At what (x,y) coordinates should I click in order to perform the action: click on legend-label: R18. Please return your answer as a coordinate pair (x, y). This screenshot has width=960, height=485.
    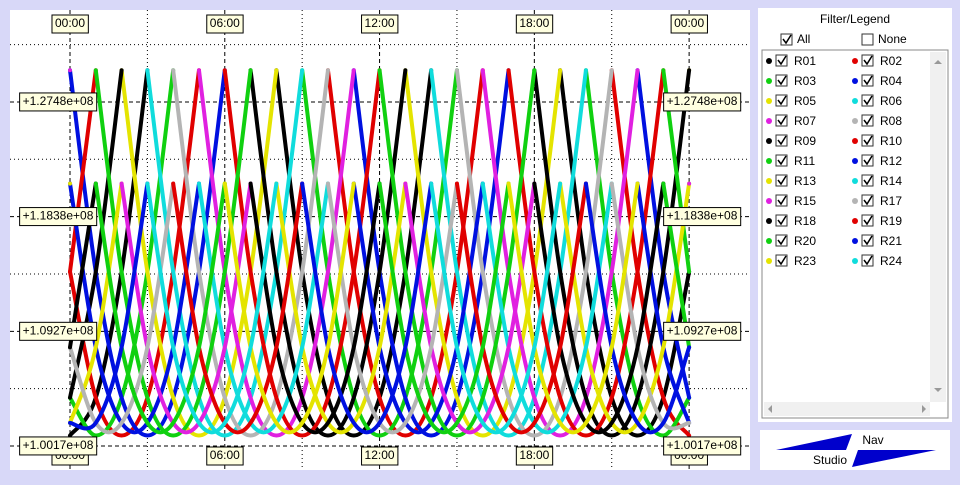
    Looking at the image, I should click on (805, 221).